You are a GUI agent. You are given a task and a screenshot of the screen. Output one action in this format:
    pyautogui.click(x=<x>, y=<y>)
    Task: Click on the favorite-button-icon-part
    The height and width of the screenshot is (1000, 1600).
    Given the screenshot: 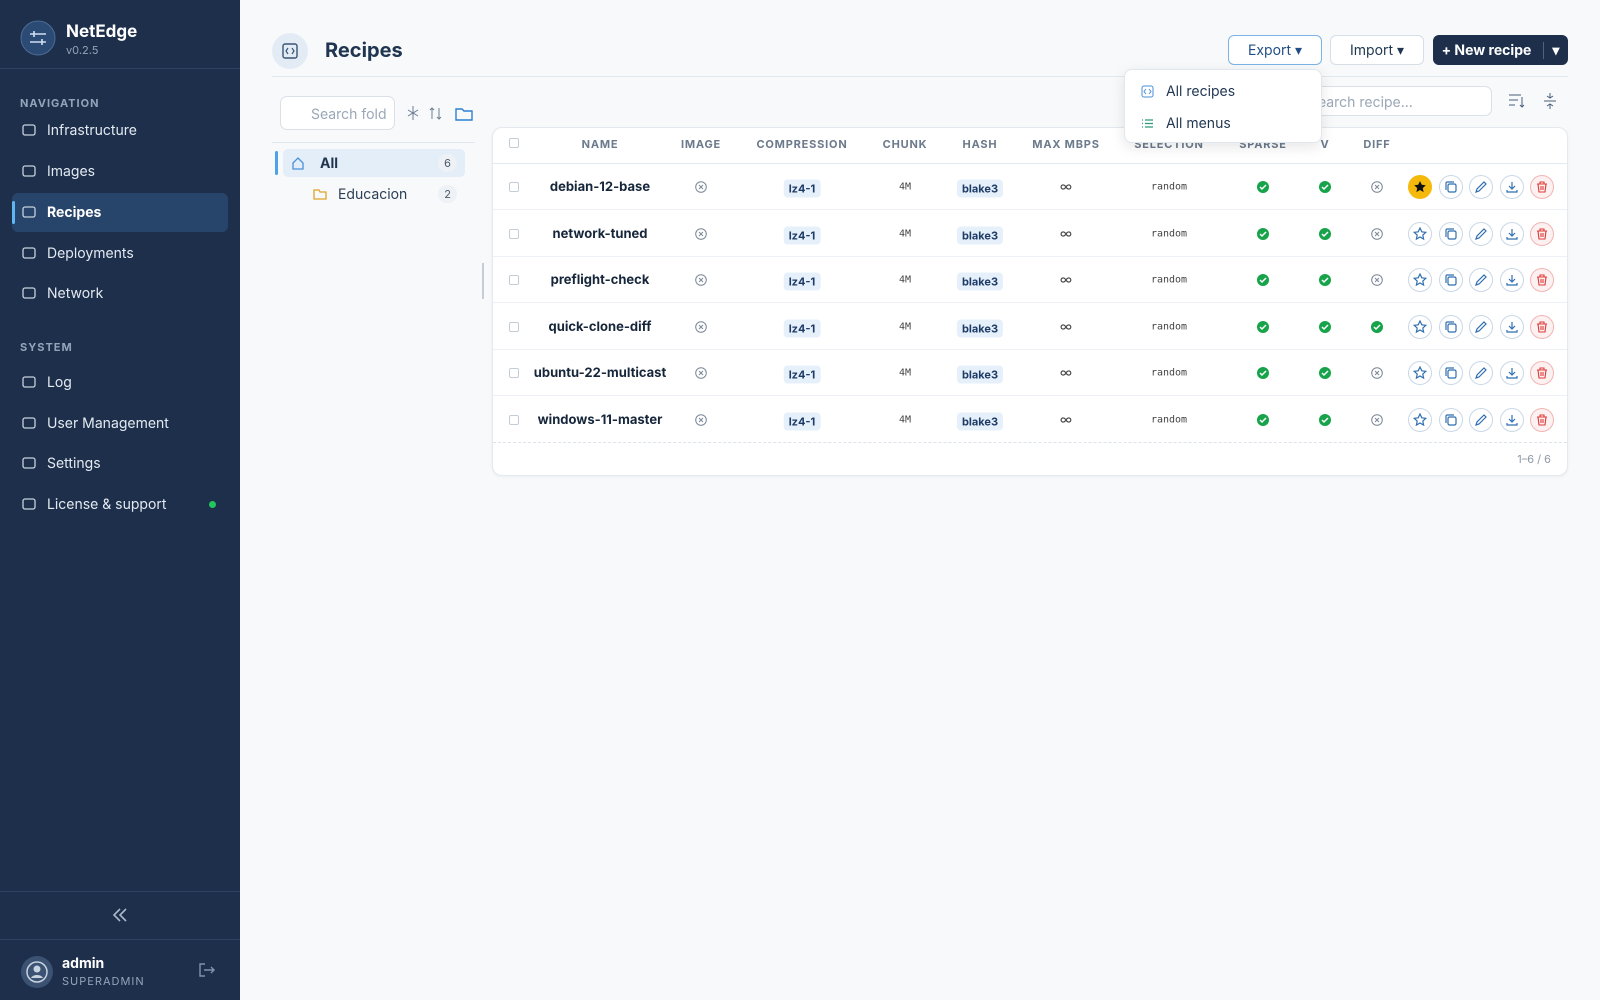 What is the action you would take?
    pyautogui.click(x=1420, y=280)
    